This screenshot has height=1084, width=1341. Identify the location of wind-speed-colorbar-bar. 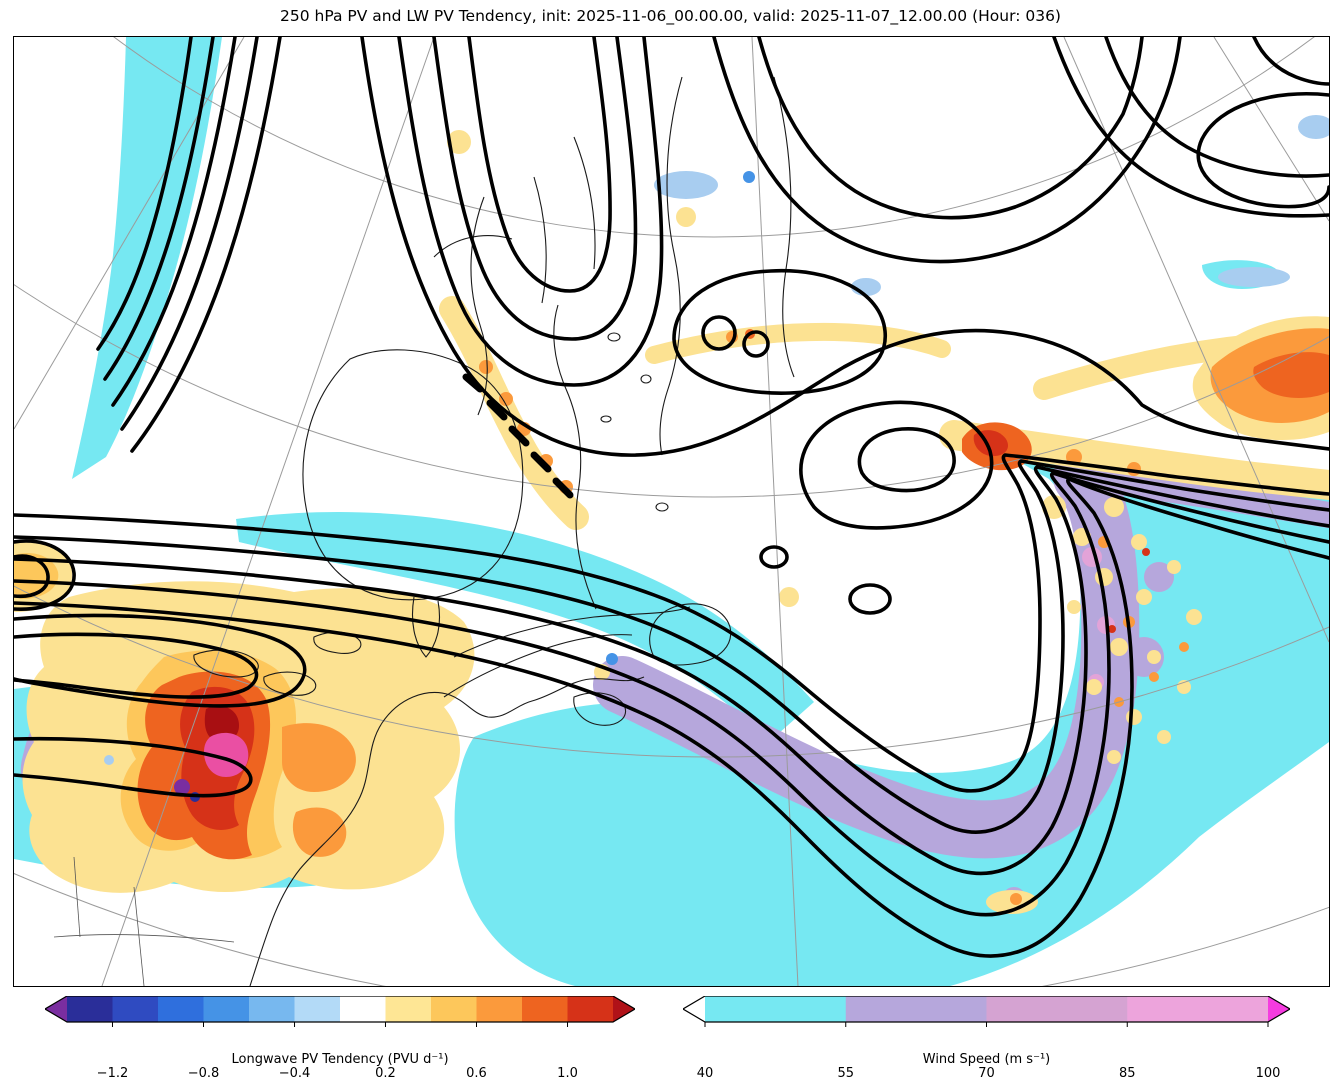
(986, 1013).